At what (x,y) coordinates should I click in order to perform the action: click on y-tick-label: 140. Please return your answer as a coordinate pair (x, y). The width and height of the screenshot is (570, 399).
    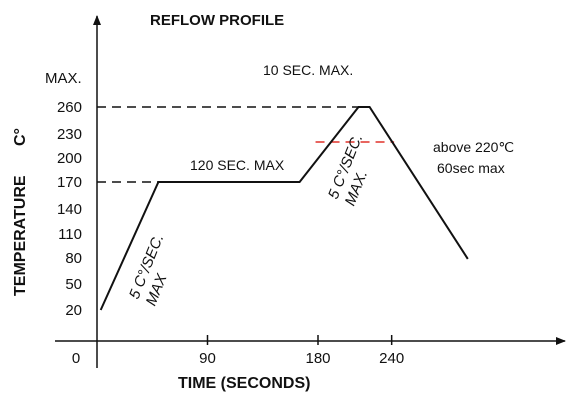
    Looking at the image, I should click on (69, 209).